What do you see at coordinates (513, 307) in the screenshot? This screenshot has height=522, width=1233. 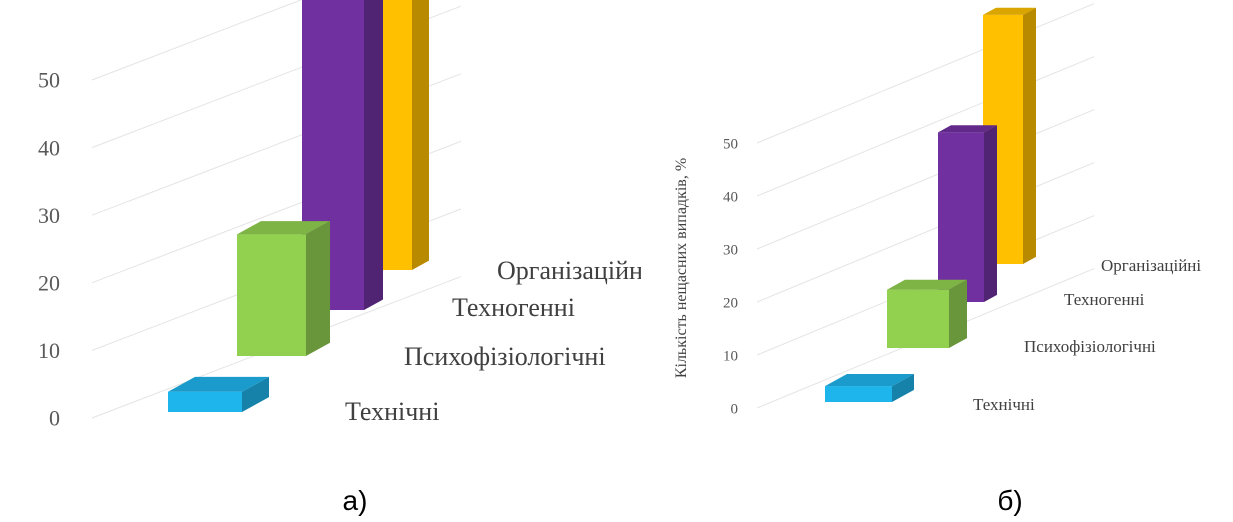 I see `category-label-a-3: Техногенні` at bounding box center [513, 307].